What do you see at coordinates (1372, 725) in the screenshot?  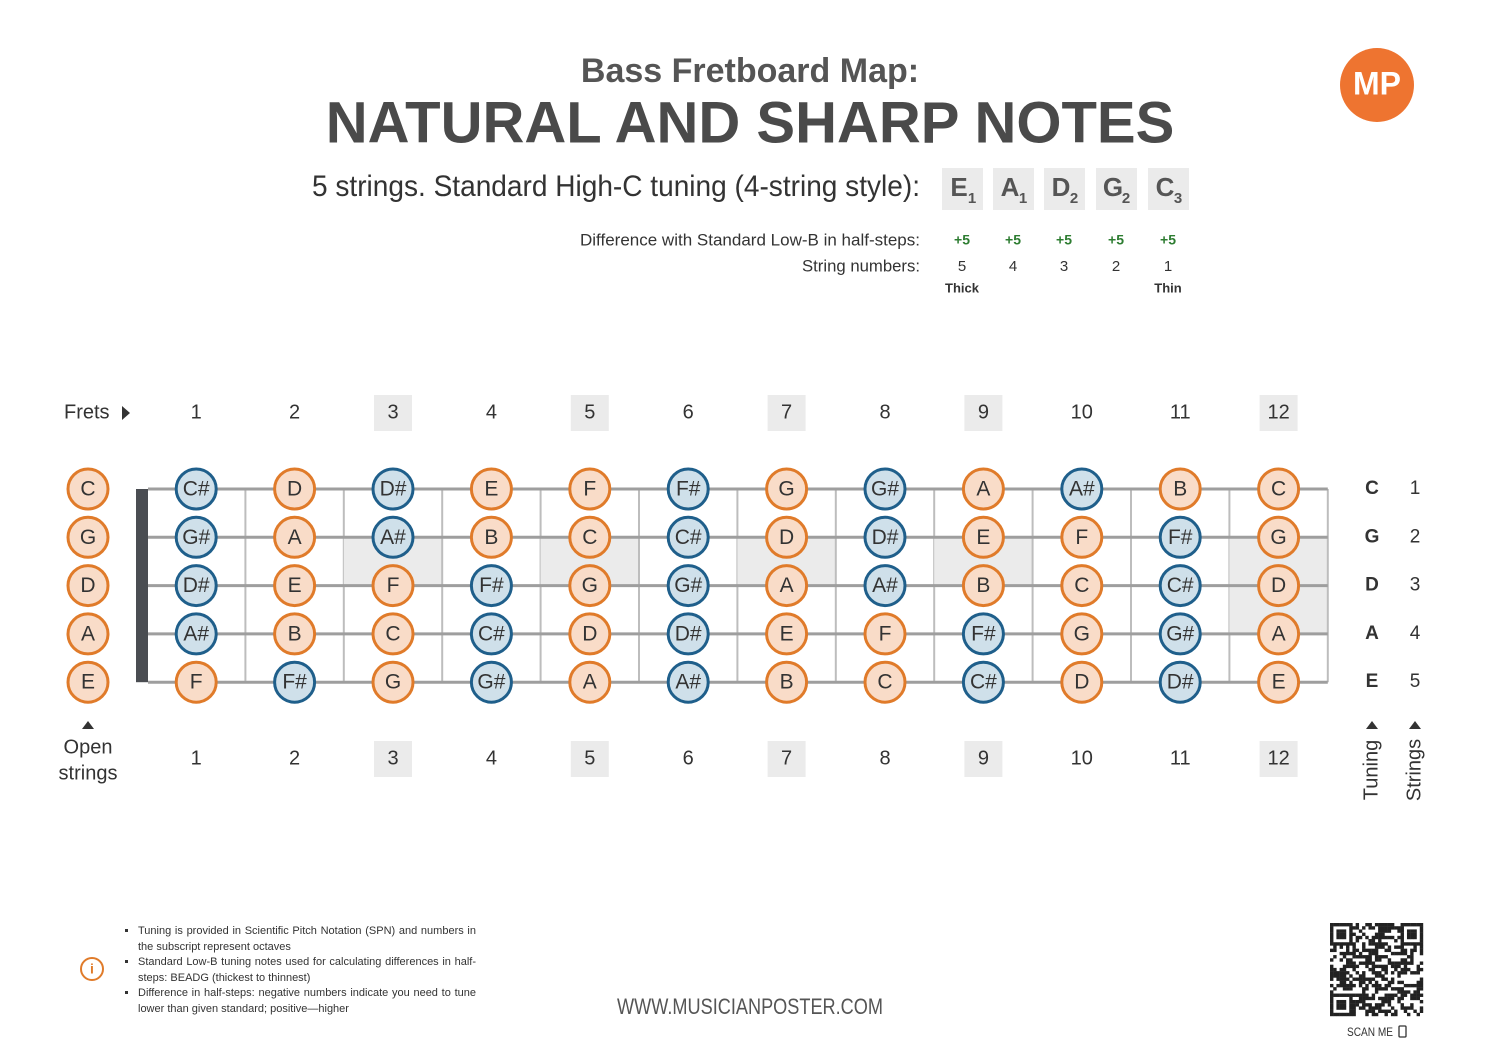 I see `tuning-arrow` at bounding box center [1372, 725].